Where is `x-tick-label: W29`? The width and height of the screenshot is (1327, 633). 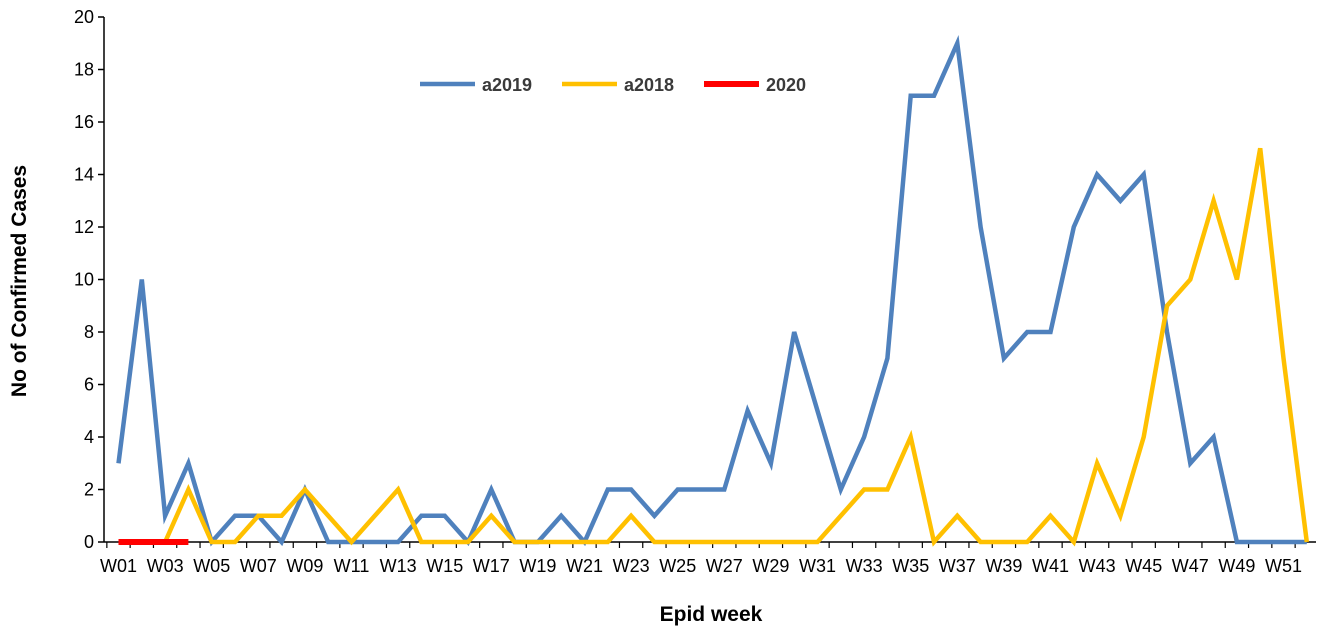 x-tick-label: W29 is located at coordinates (770, 566).